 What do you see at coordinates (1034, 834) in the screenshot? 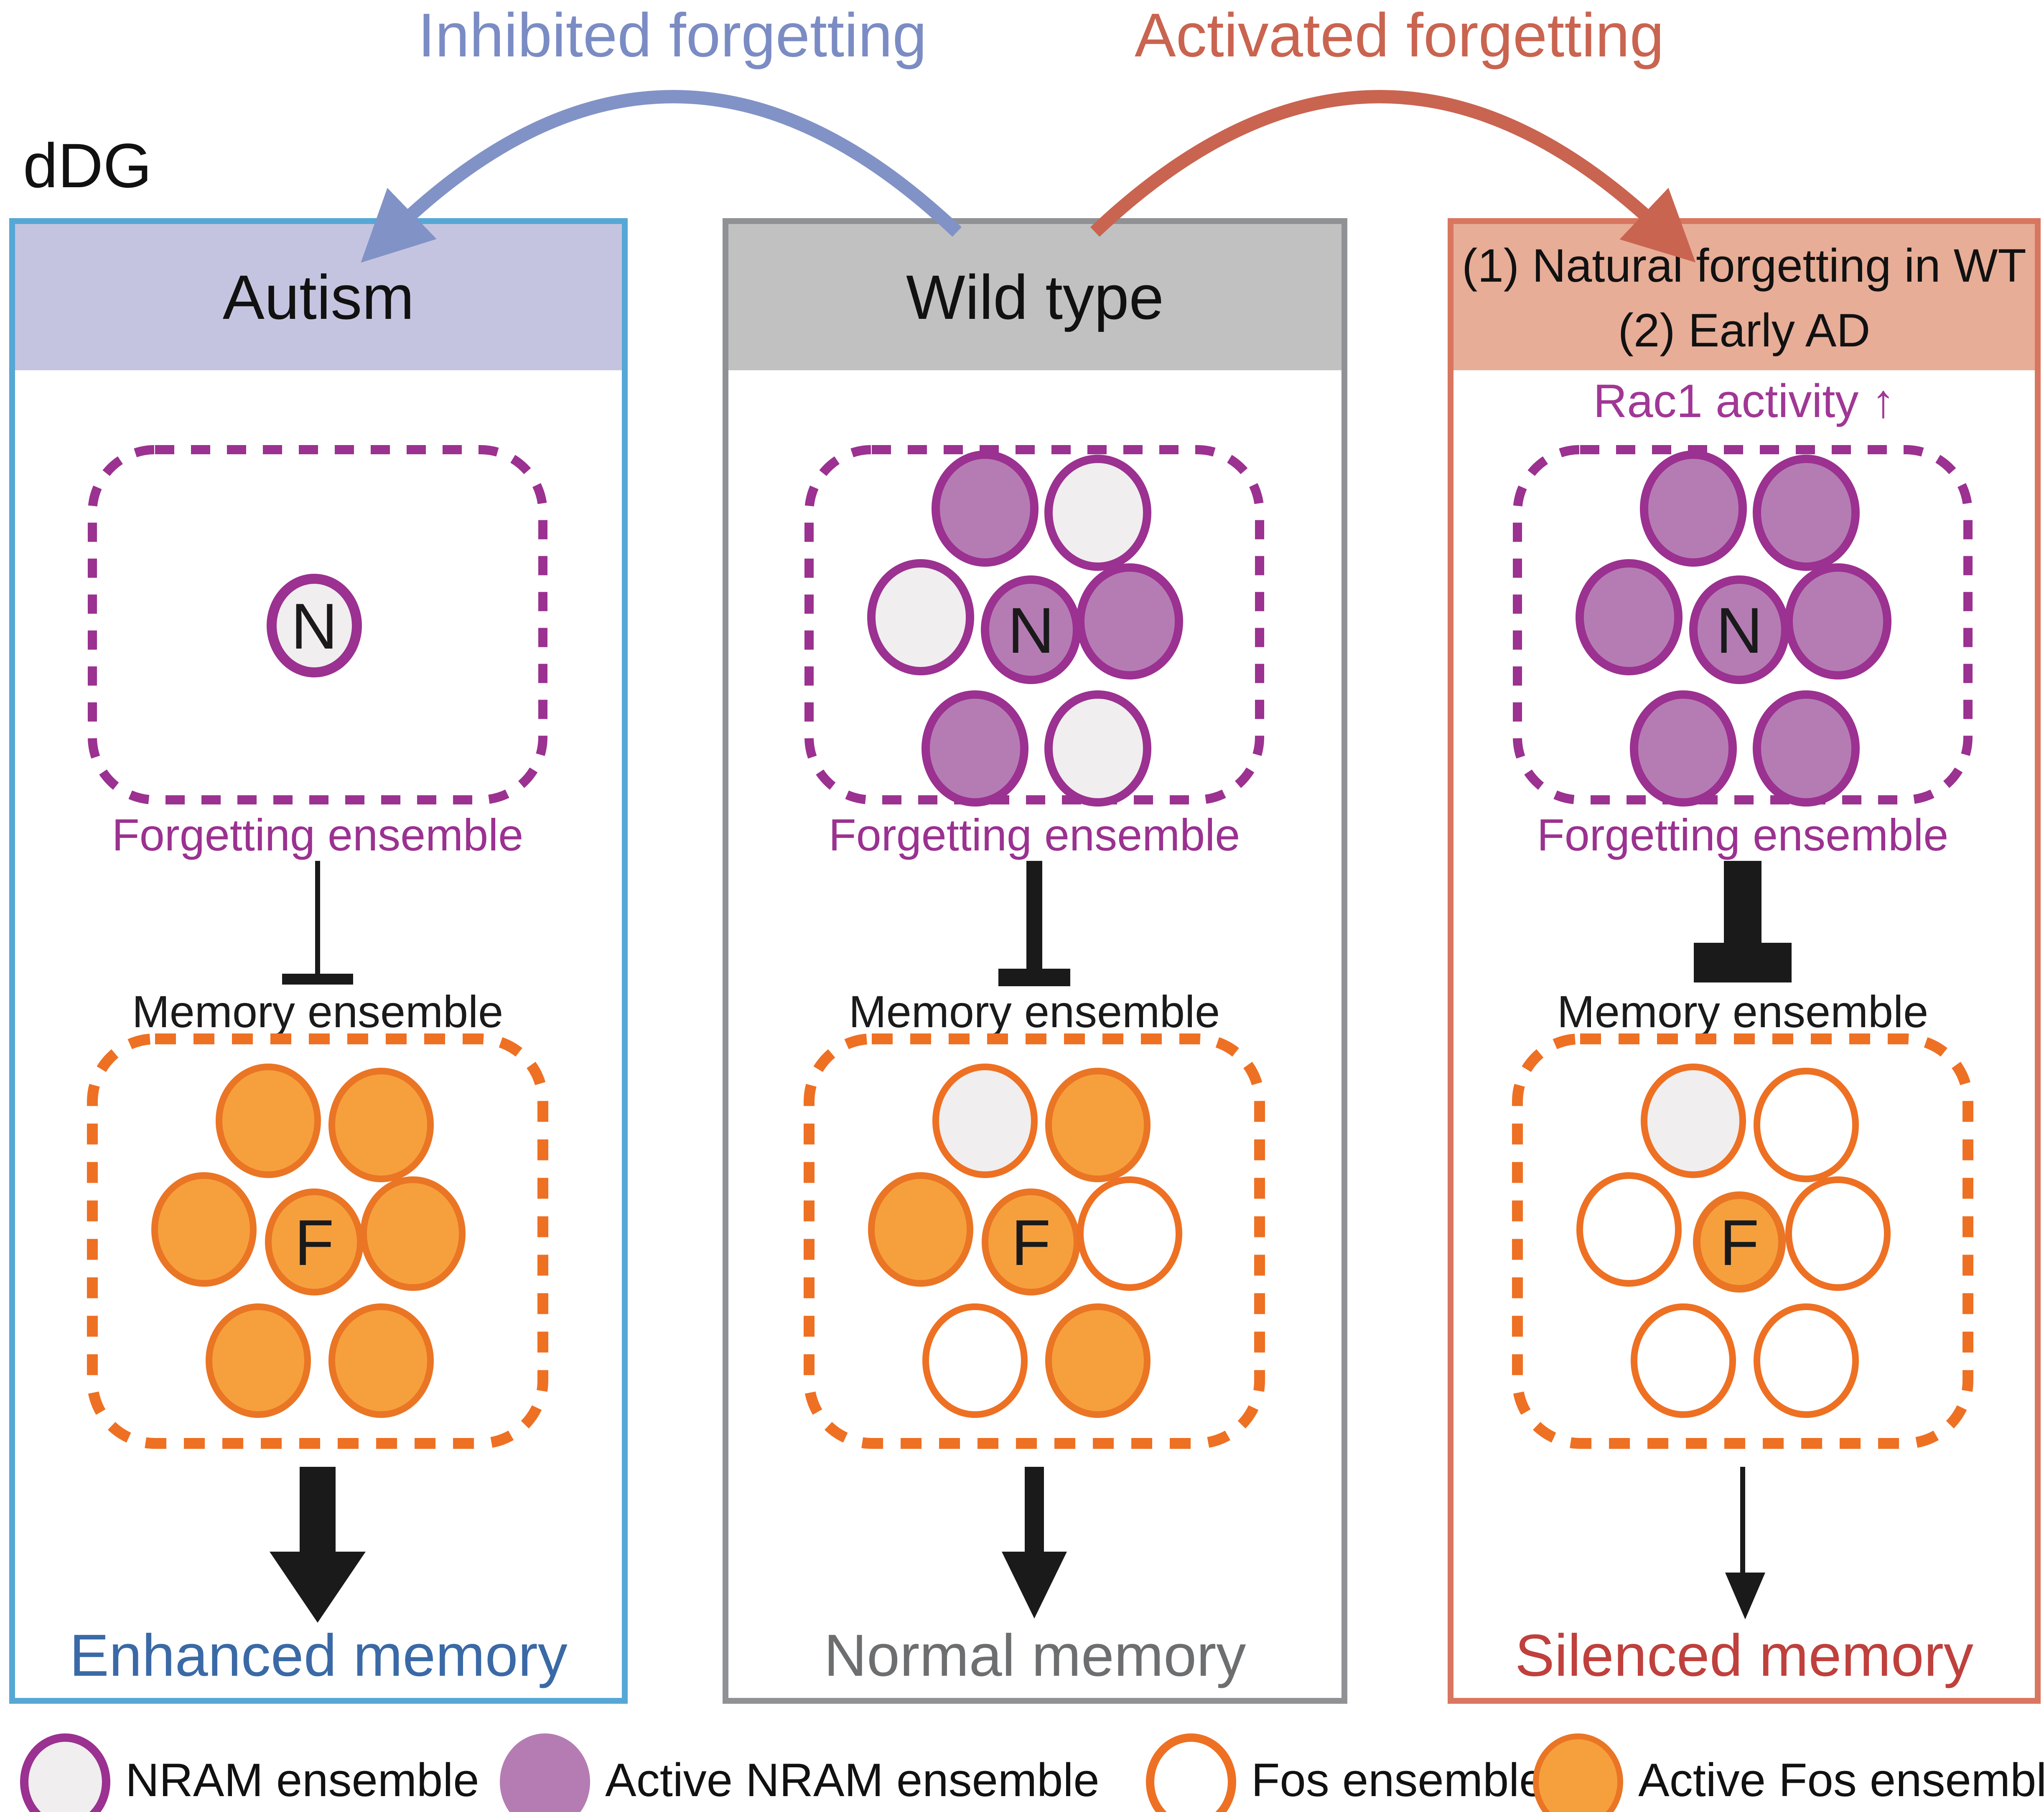
I see `forgetting-ensemble-label-wild-type: Forgetting ensemble` at bounding box center [1034, 834].